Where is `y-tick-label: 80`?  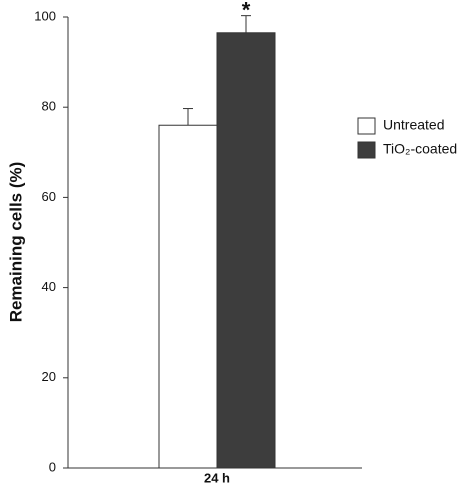
y-tick-label: 80 is located at coordinates (49, 106).